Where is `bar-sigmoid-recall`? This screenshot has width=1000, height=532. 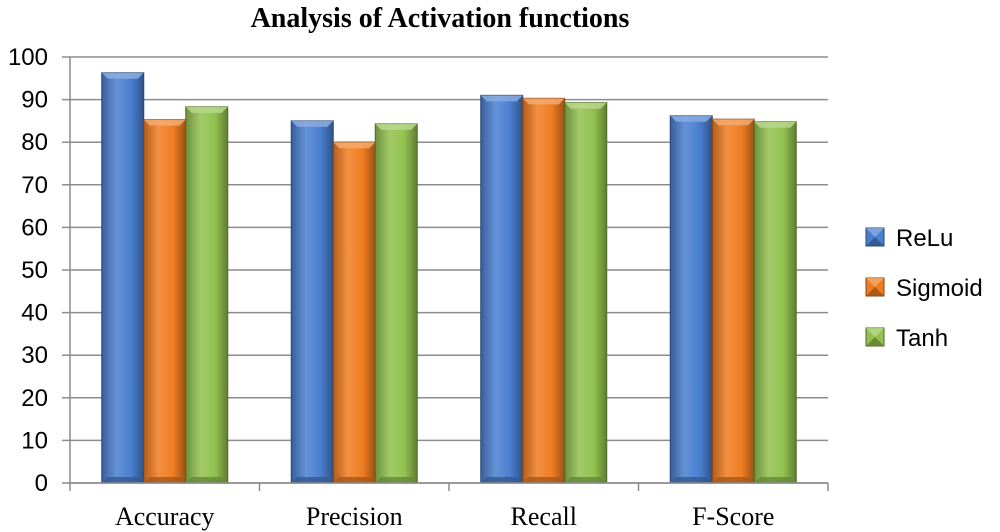
bar-sigmoid-recall is located at coordinates (544, 290).